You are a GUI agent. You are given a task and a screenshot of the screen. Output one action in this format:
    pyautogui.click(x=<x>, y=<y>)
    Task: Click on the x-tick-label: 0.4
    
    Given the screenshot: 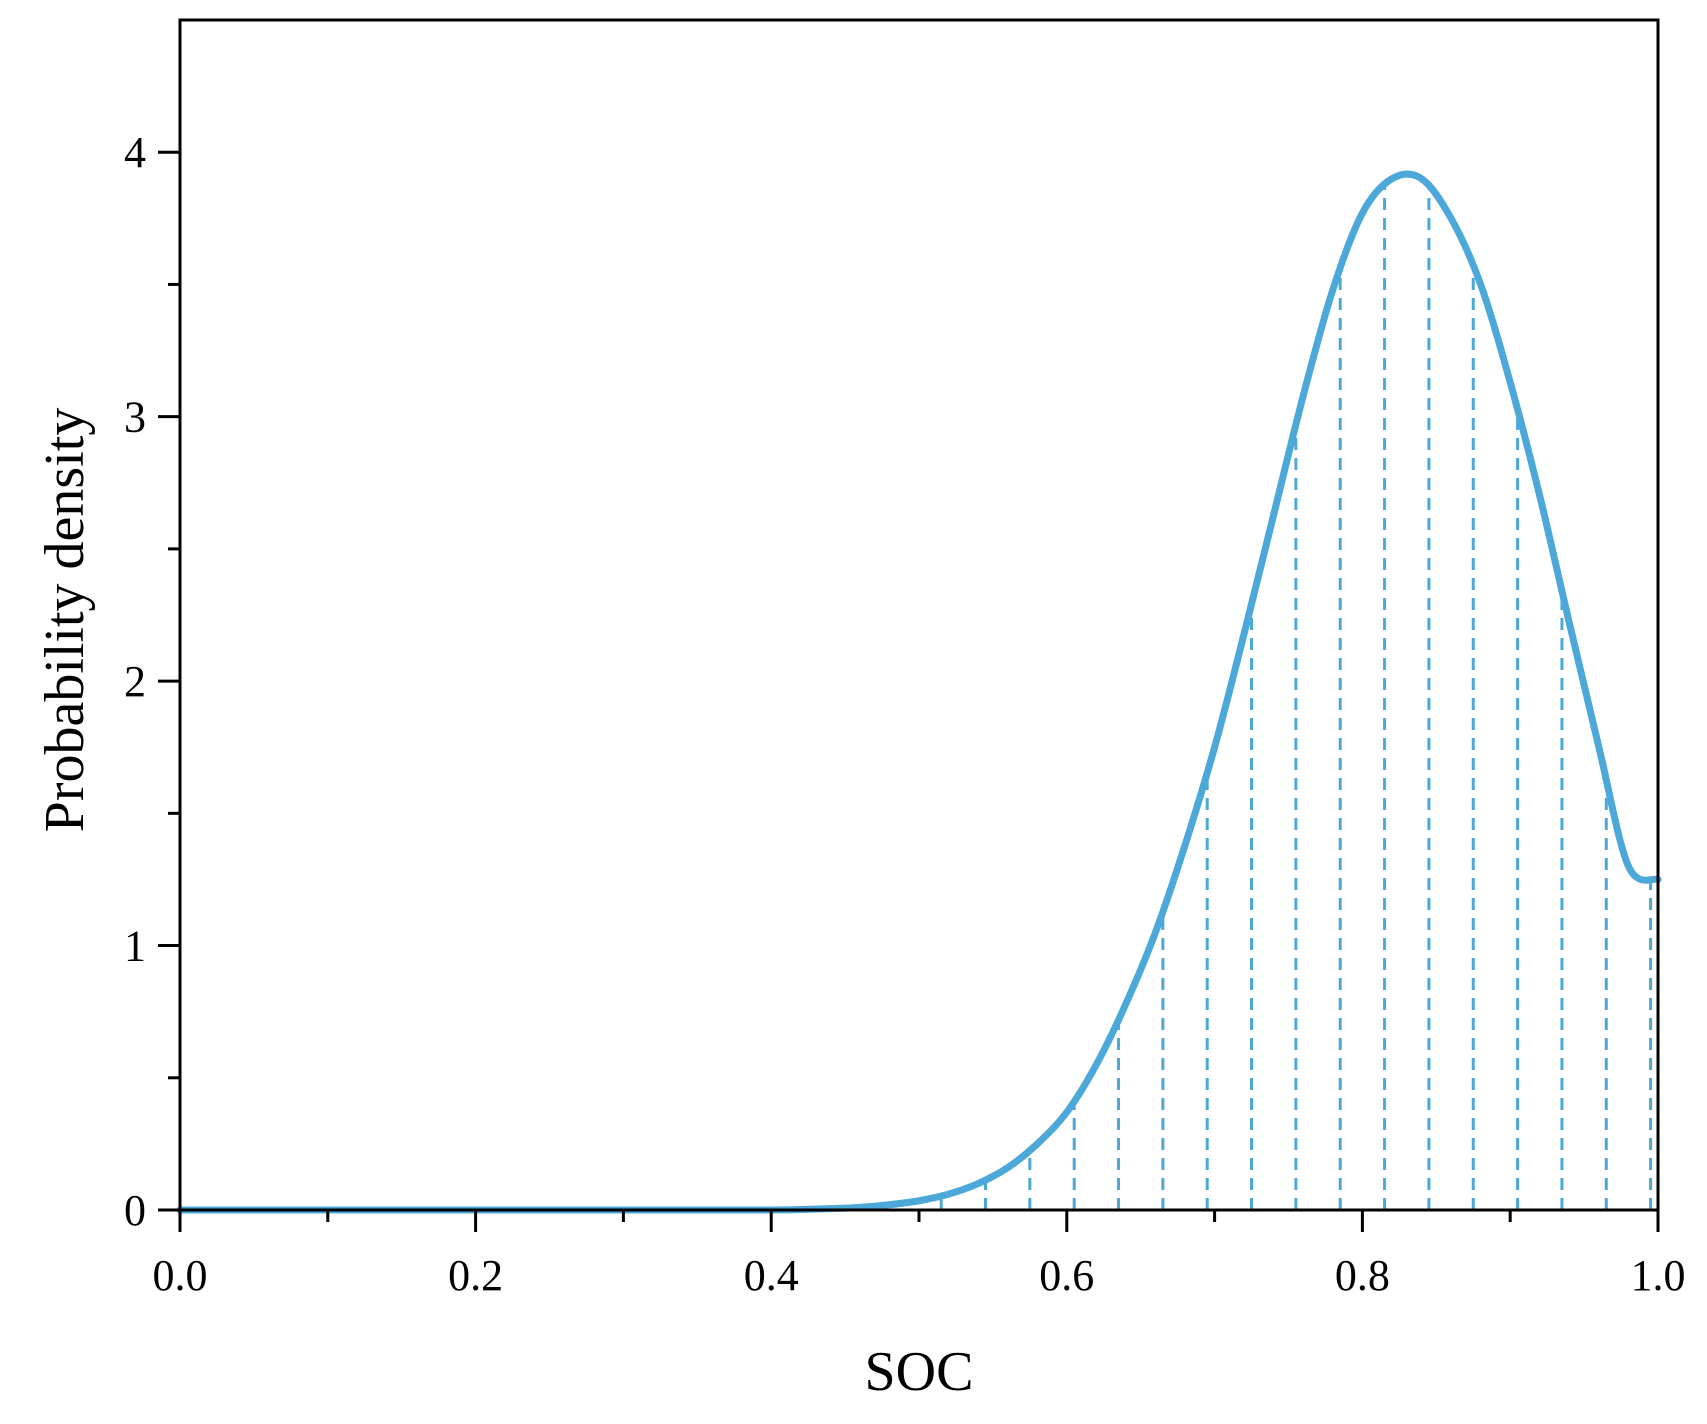 What is the action you would take?
    pyautogui.click(x=771, y=1275)
    